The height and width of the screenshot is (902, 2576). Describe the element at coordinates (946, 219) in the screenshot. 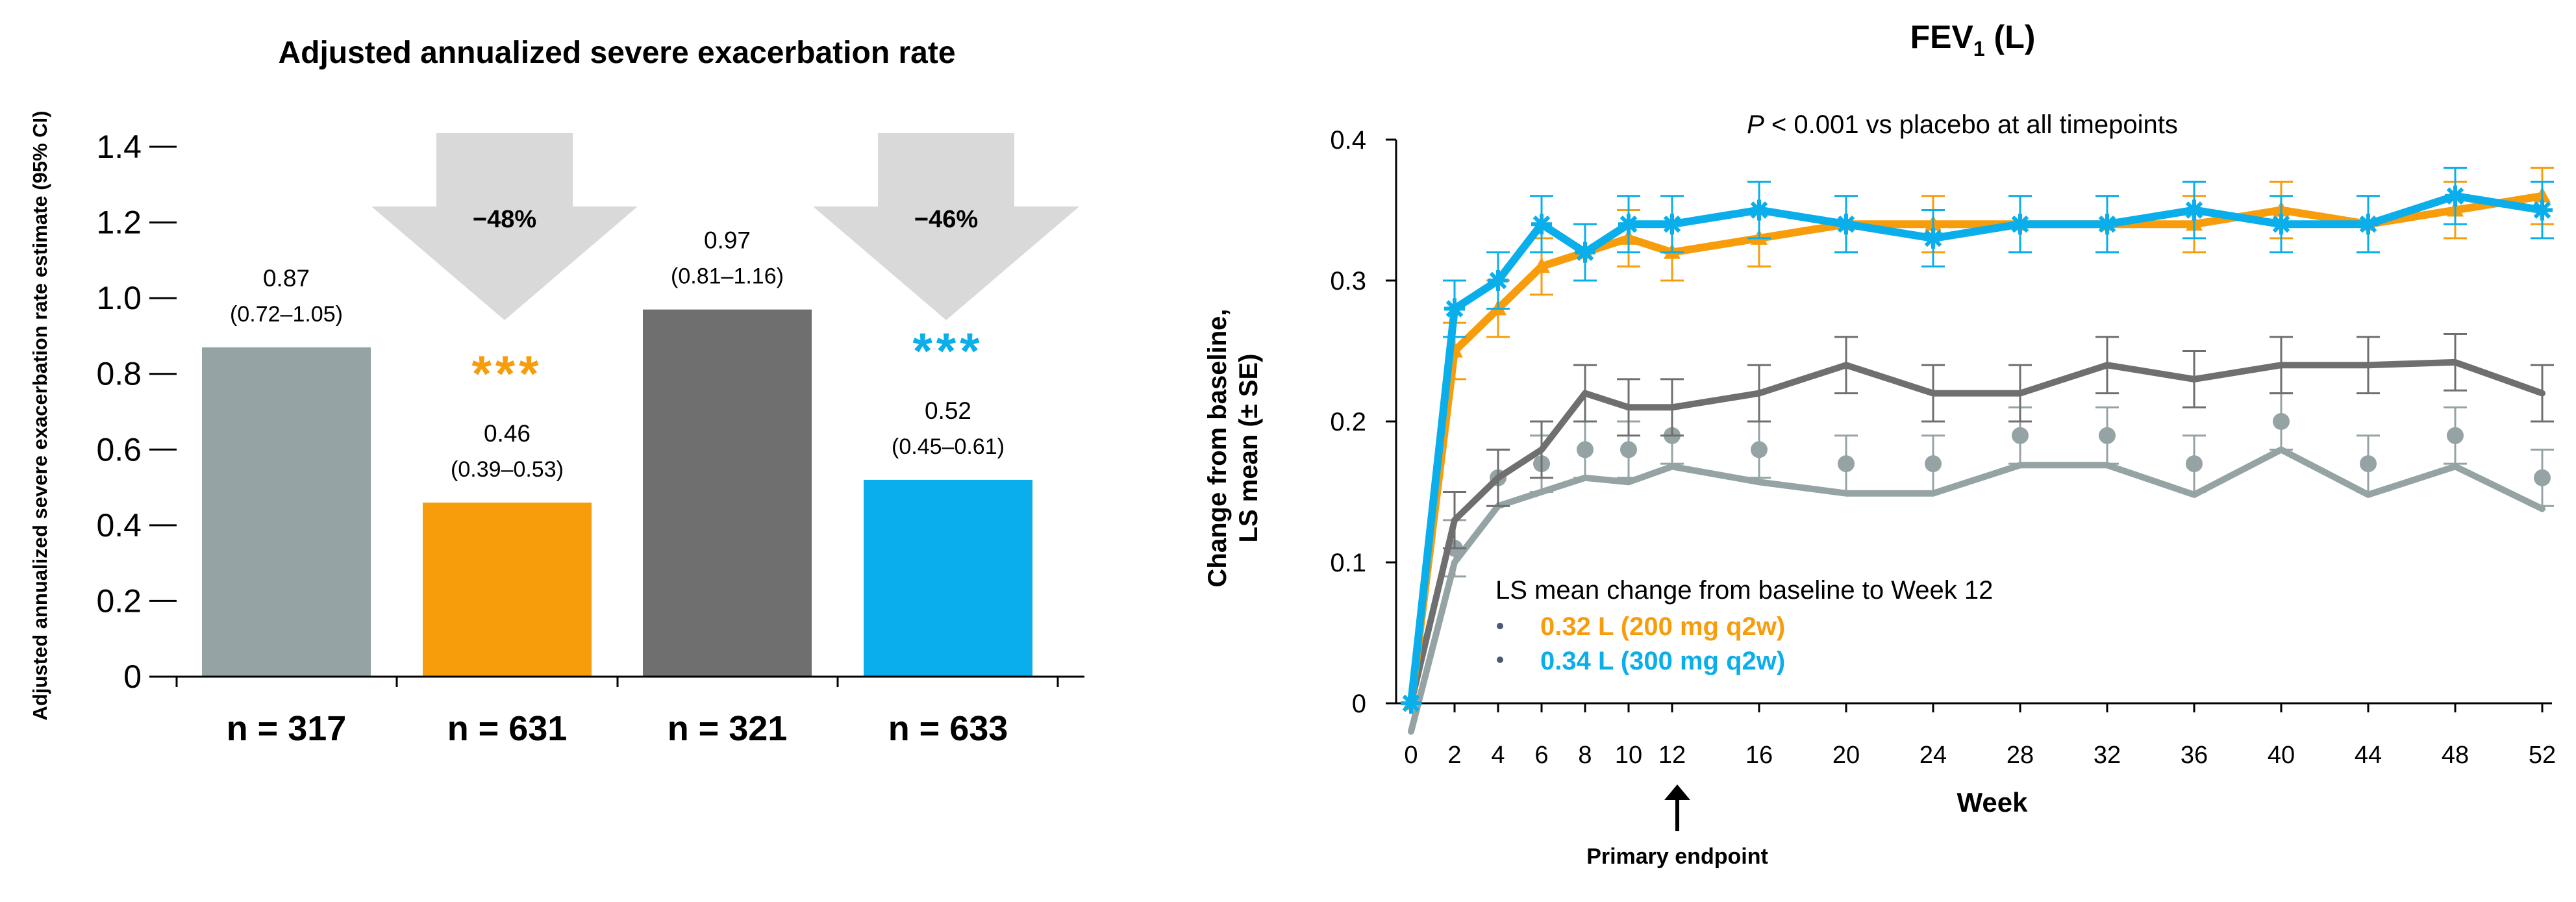

I see `reduction-label-2: −46%` at that location.